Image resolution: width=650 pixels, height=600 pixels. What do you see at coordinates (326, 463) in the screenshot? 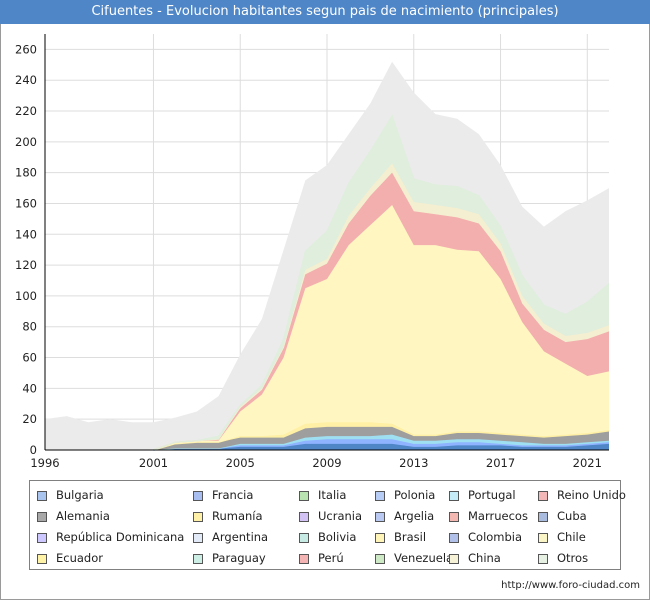
I see `x-tick-label: 2009` at bounding box center [326, 463].